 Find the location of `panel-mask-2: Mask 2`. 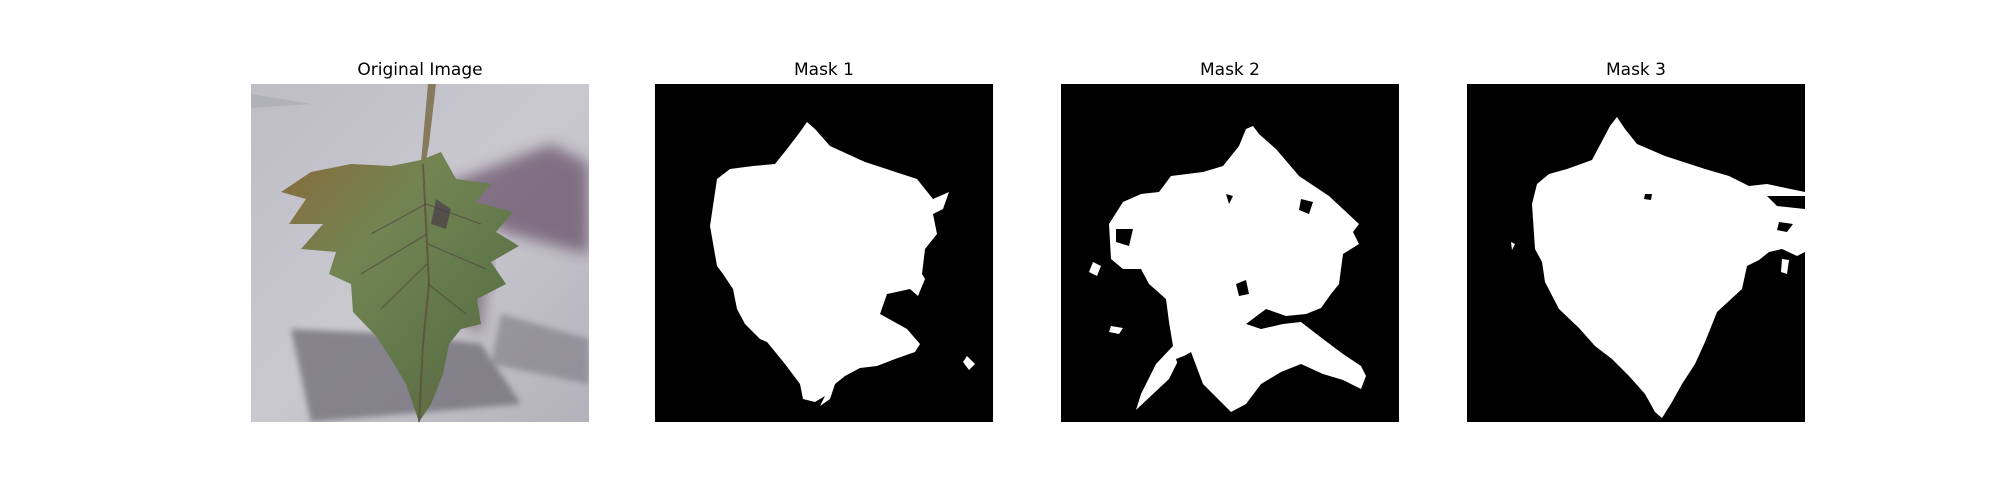

panel-mask-2: Mask 2 is located at coordinates (1230, 240).